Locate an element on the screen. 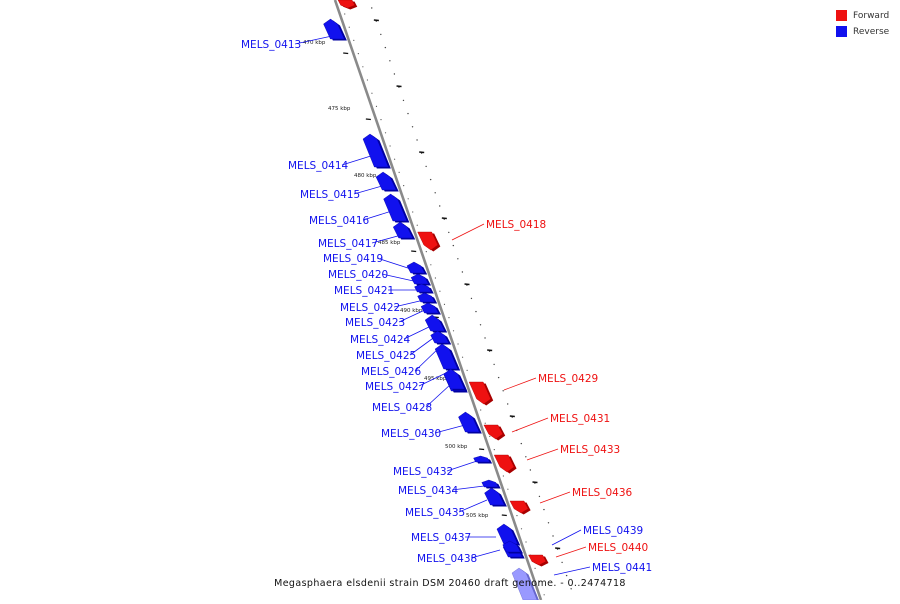 This screenshot has width=900, height=604. gene-label: MELS_0437 is located at coordinates (441, 538).